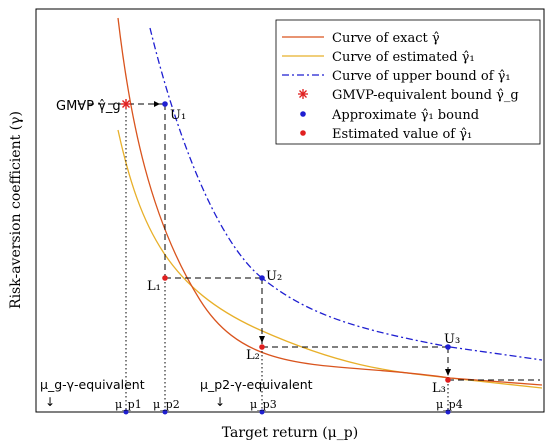  What do you see at coordinates (448, 380) in the screenshot?
I see `marker-L3` at bounding box center [448, 380].